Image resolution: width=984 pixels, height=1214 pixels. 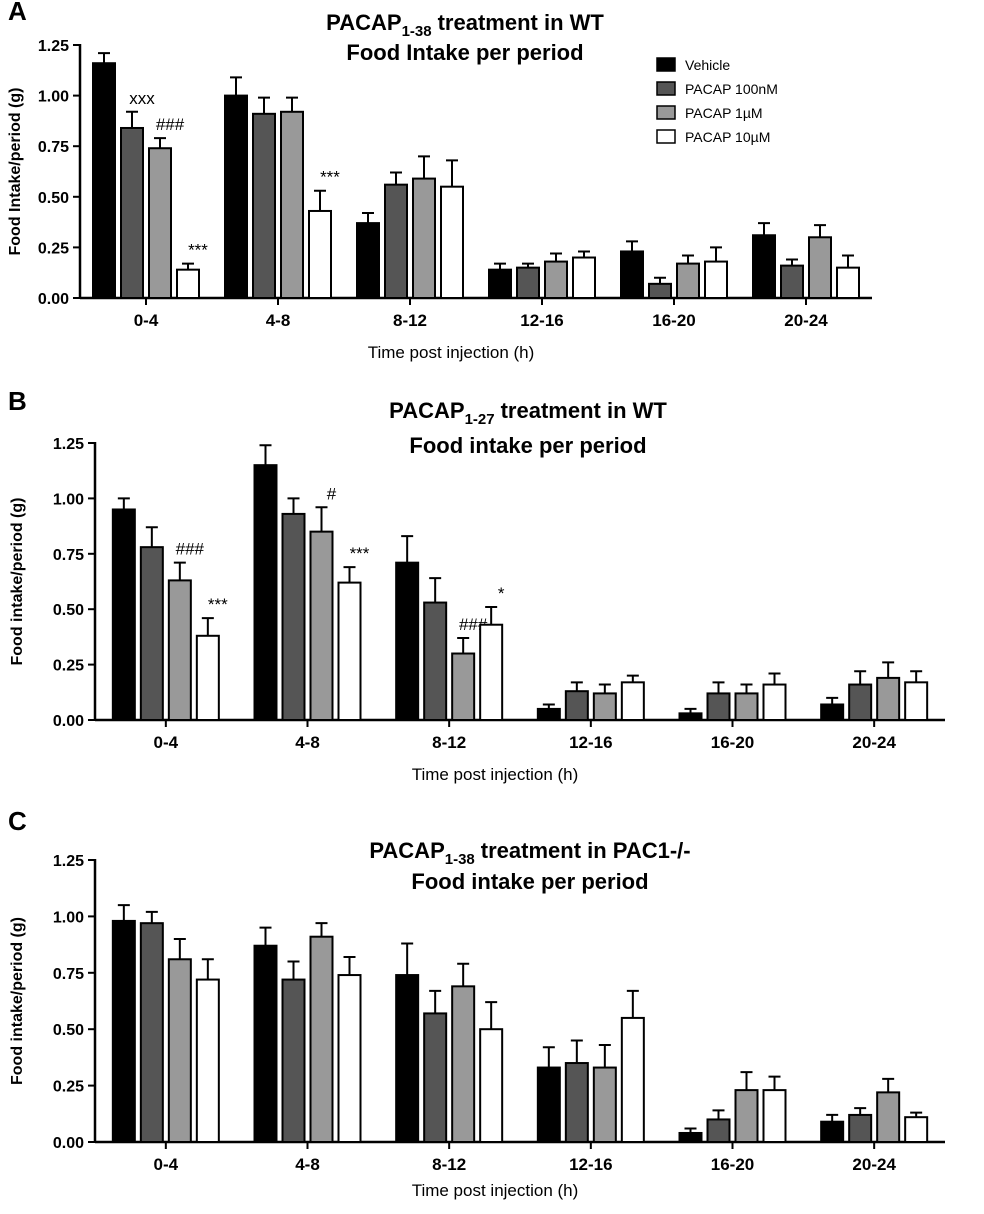 I want to click on significance-label: ###, so click(x=190, y=549).